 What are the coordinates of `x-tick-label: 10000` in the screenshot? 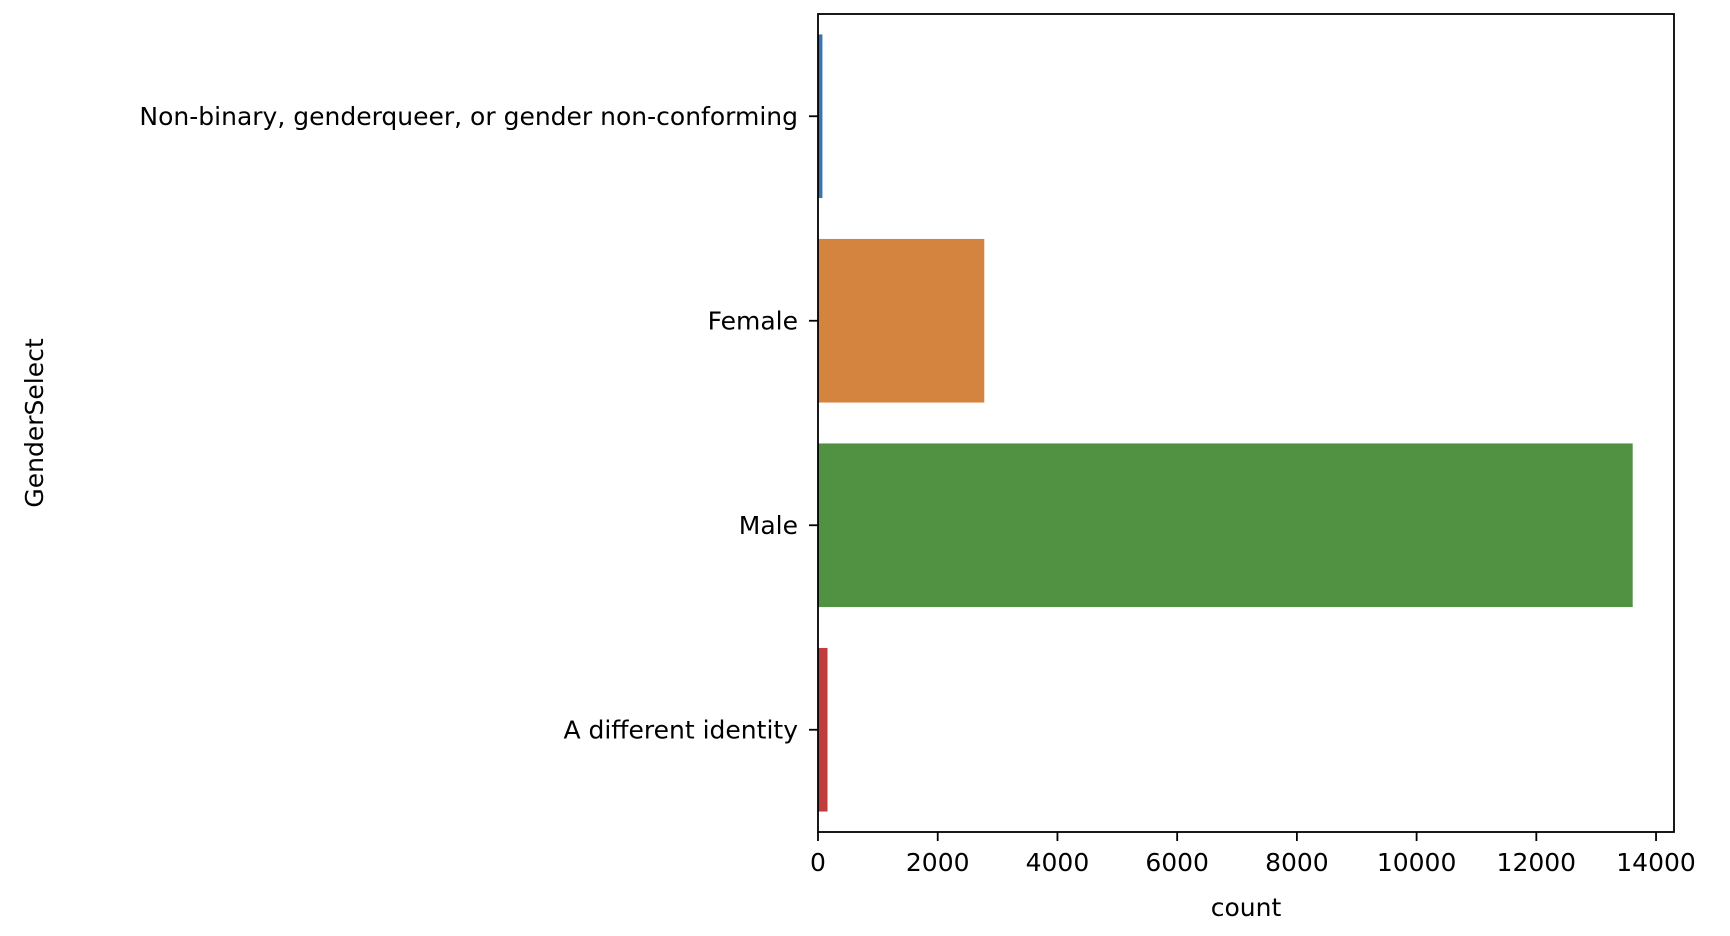 It's located at (1417, 862).